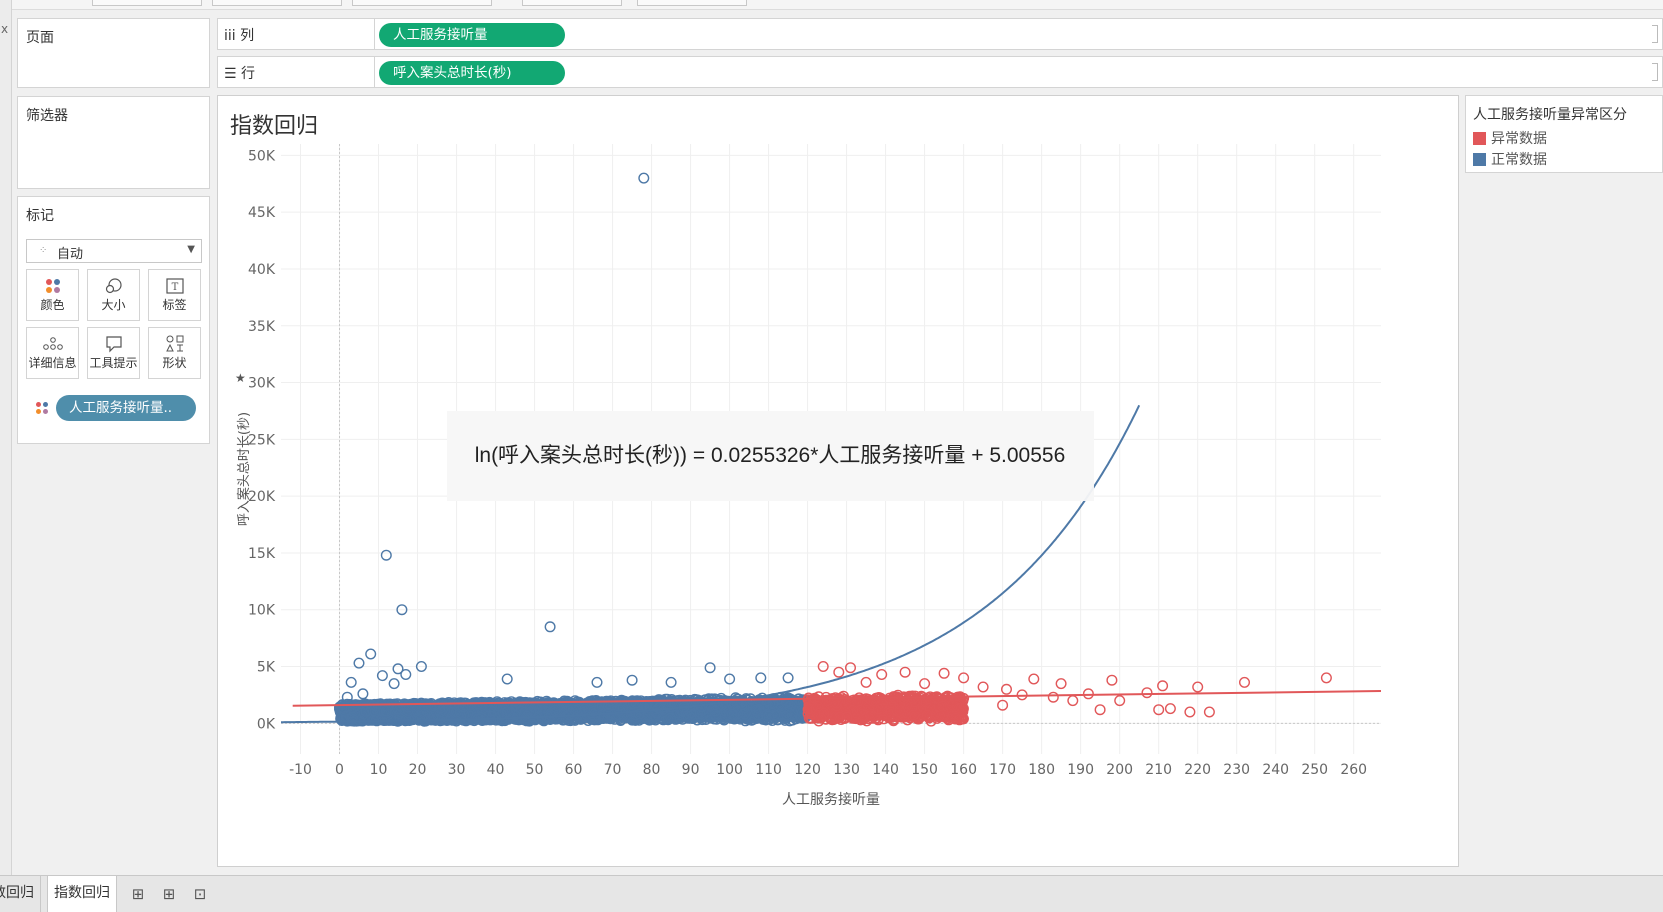  Describe the element at coordinates (191, 249) in the screenshot. I see `chevron-down-icon: ▼` at that location.